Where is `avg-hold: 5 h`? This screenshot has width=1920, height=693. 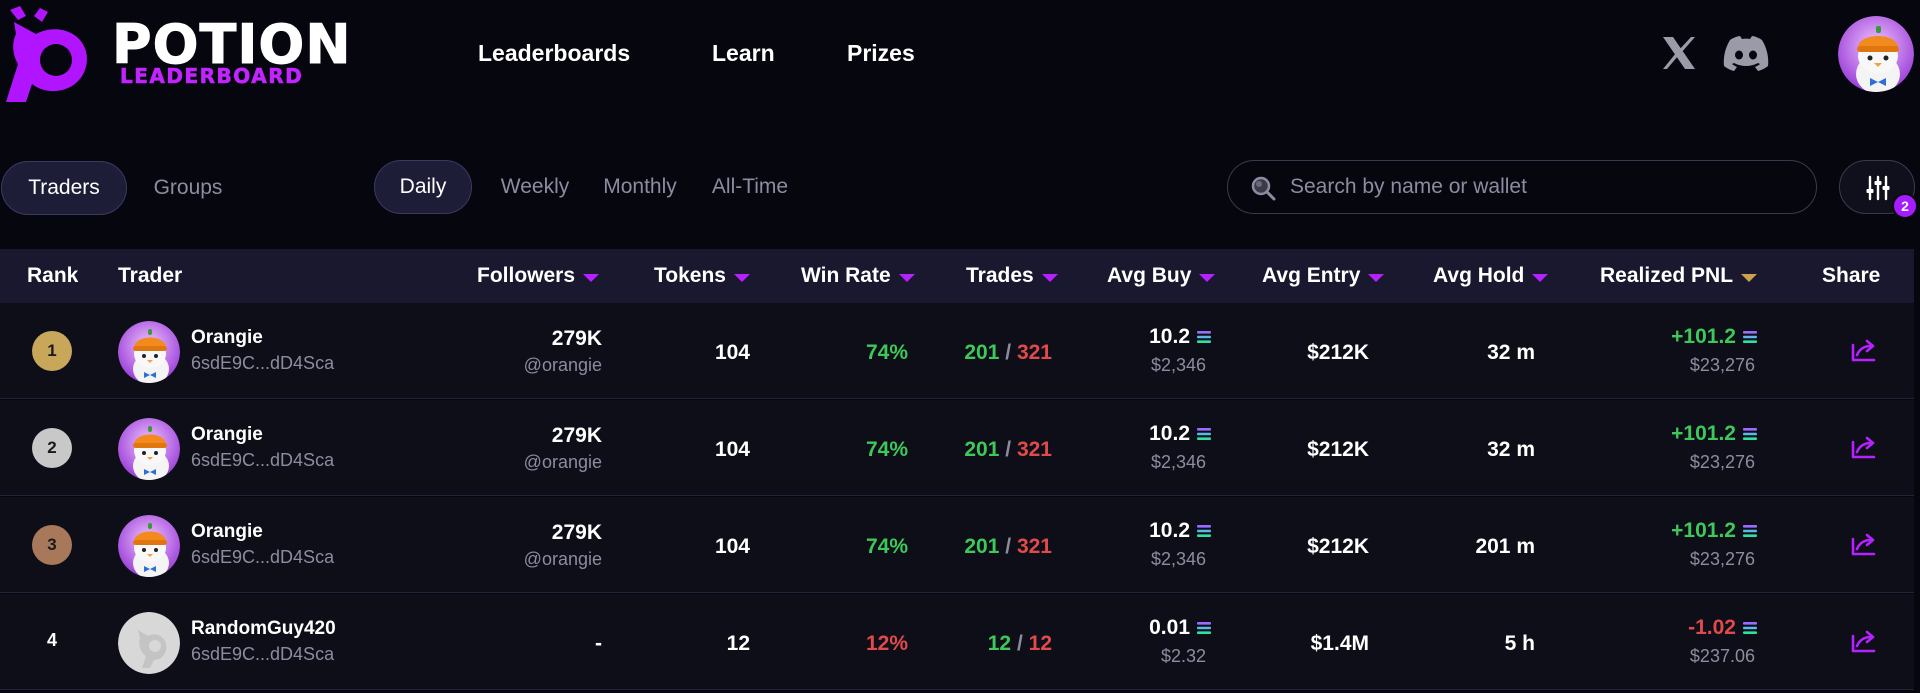
avg-hold: 5 h is located at coordinates (1519, 643).